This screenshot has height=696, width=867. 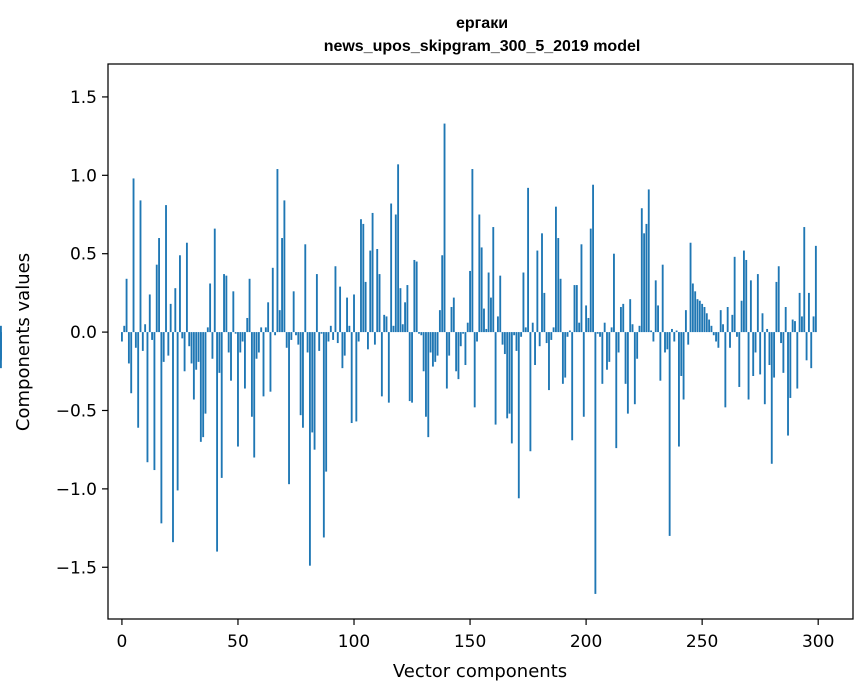 I want to click on x-tick-label-100: 100, so click(x=354, y=642).